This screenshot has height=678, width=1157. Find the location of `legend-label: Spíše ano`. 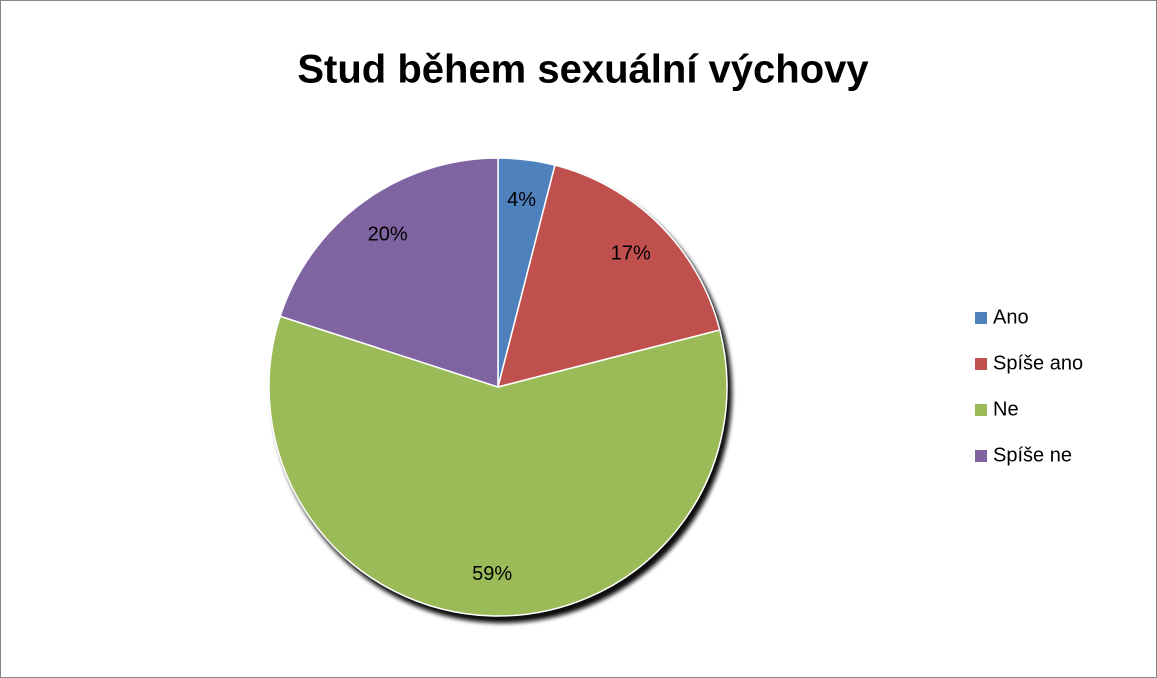

legend-label: Spíše ano is located at coordinates (1038, 363).